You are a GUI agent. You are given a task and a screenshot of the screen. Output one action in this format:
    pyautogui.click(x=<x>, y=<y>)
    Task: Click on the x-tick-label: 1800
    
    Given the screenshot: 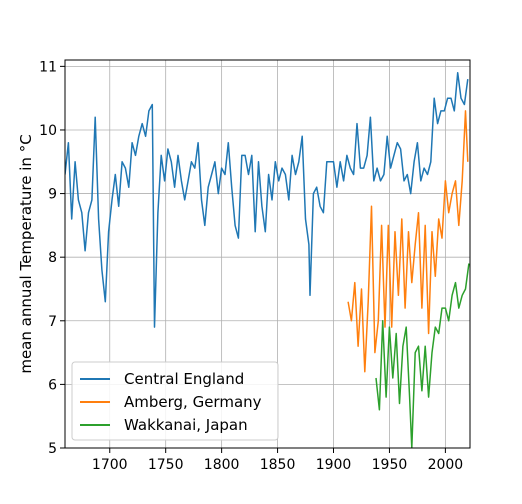 What is the action you would take?
    pyautogui.click(x=222, y=465)
    